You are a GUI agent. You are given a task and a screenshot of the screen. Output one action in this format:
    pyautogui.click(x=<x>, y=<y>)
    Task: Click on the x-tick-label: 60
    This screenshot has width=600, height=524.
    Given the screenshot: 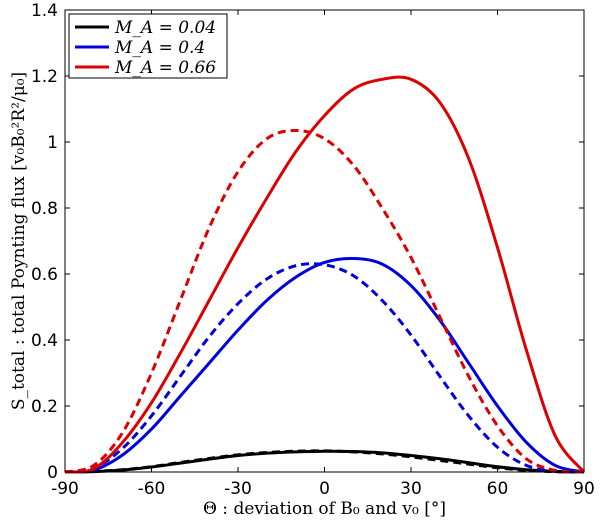 What is the action you would take?
    pyautogui.click(x=498, y=489)
    